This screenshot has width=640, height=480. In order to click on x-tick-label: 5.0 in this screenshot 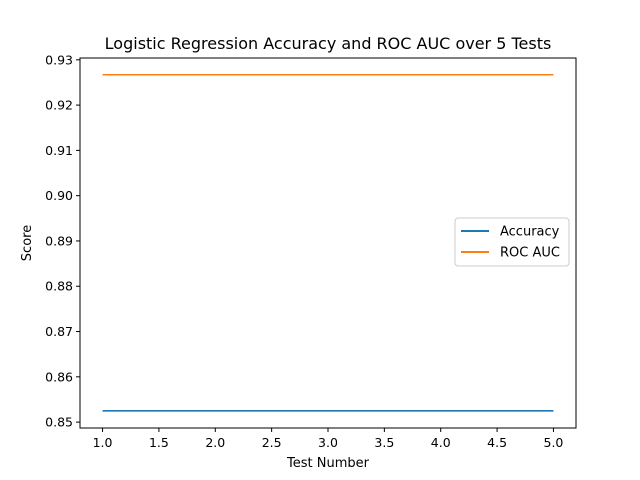, I will do `click(554, 442)`.